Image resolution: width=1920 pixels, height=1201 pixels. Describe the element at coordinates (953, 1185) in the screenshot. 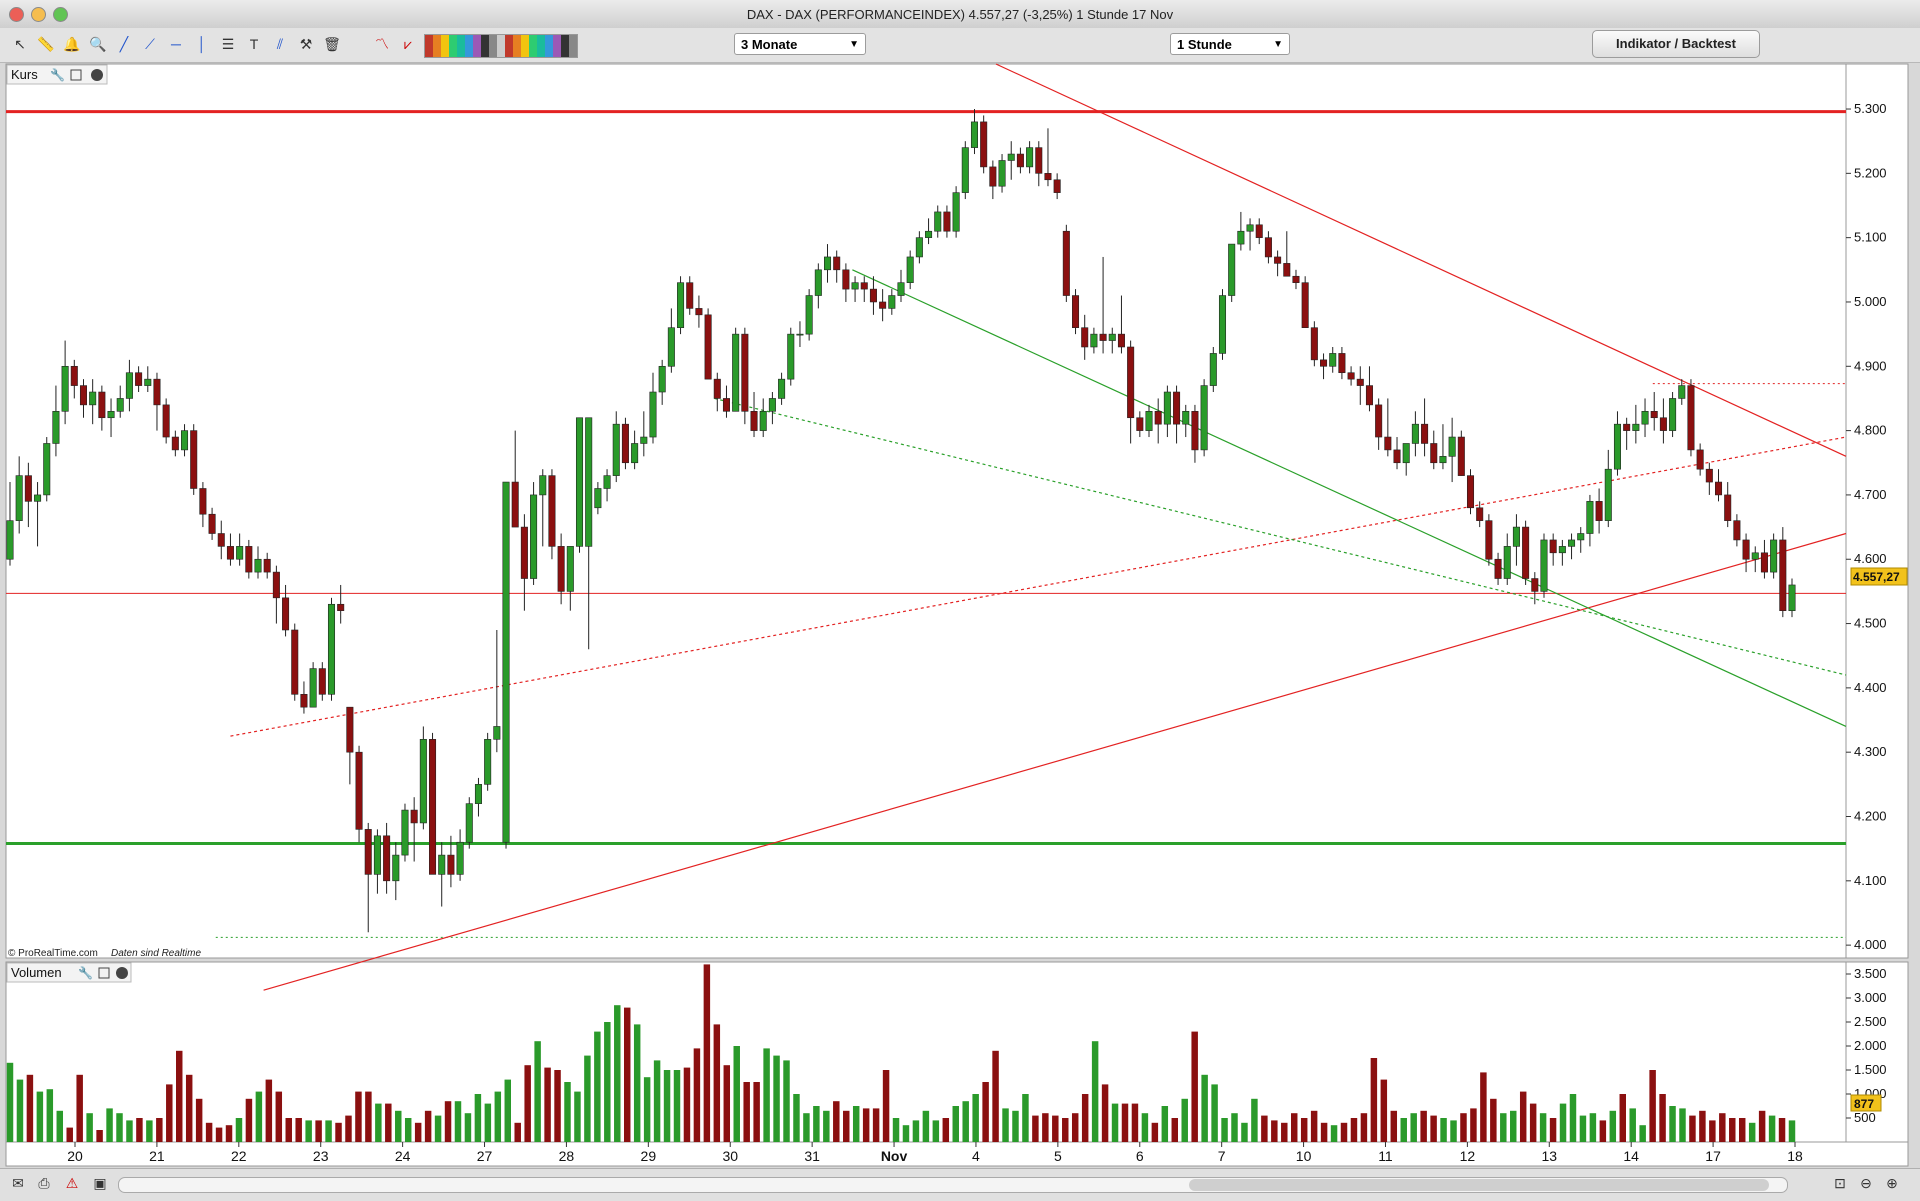

I see `horizontal-scrollbar` at that location.